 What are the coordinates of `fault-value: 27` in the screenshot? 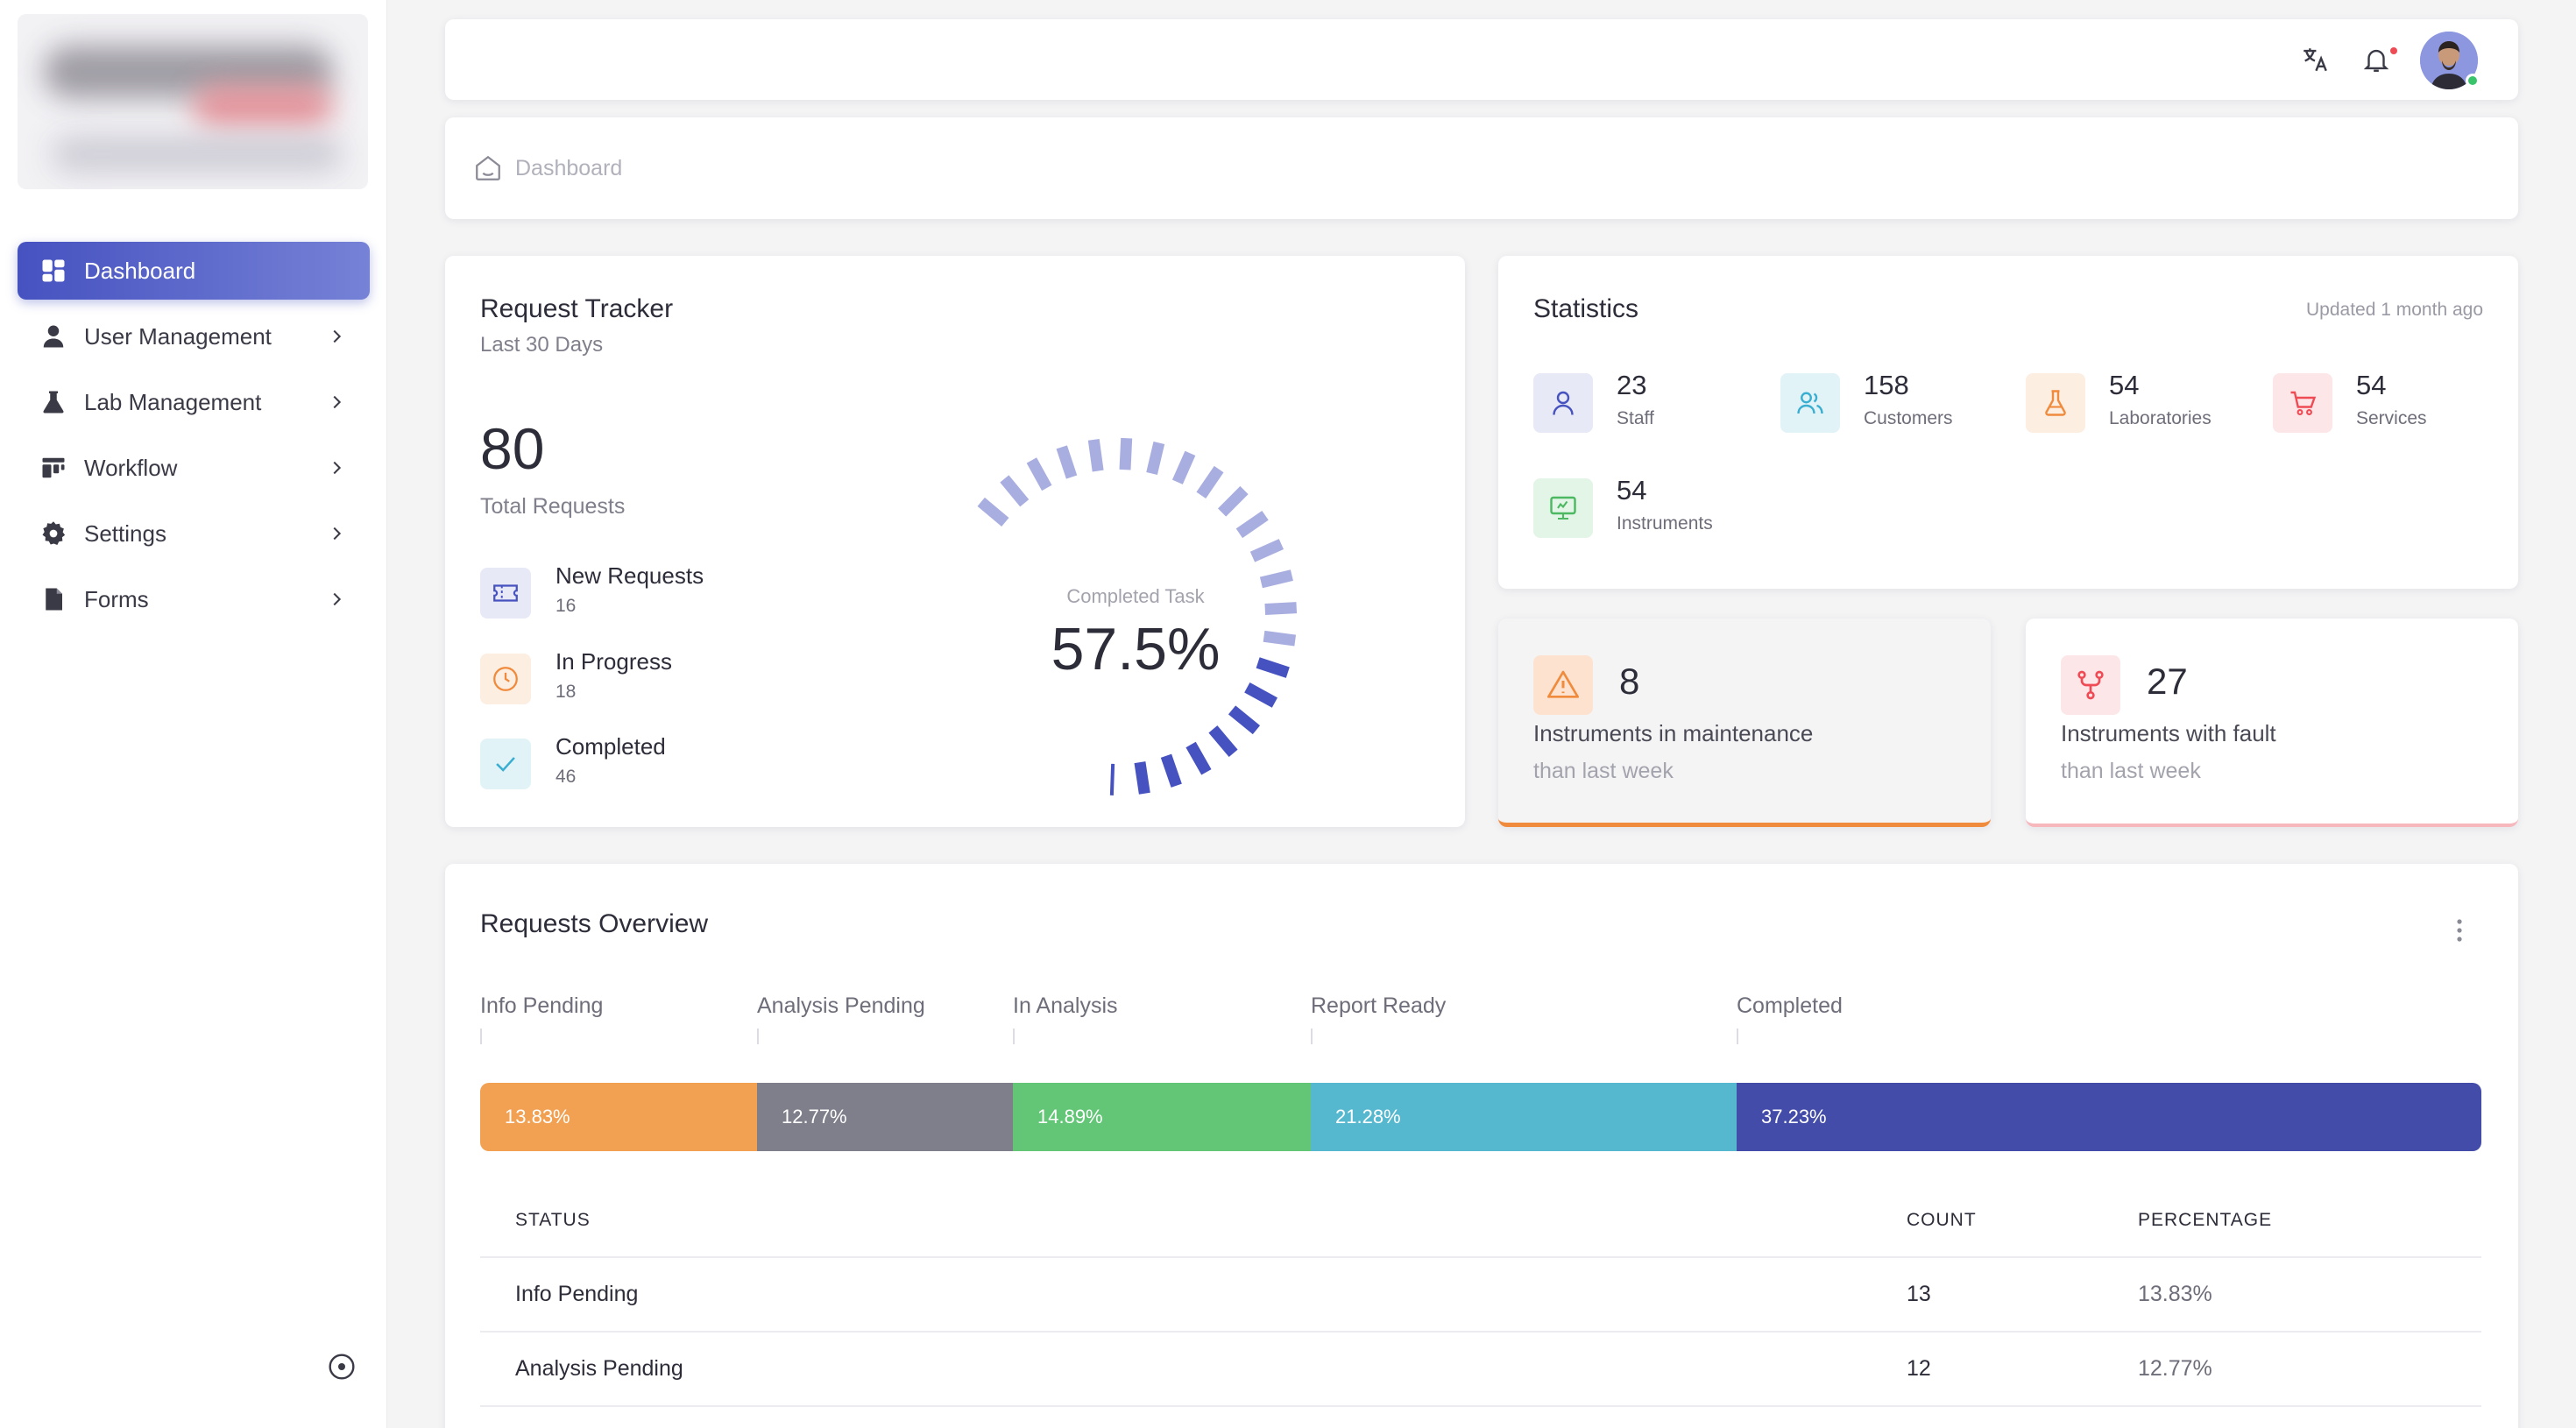 It's located at (2167, 681).